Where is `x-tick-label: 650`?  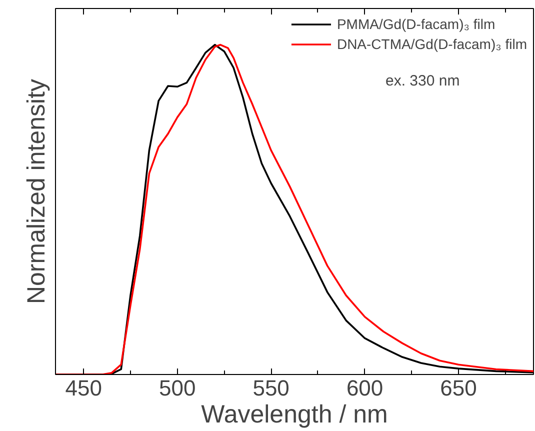
x-tick-label: 650 is located at coordinates (458, 388).